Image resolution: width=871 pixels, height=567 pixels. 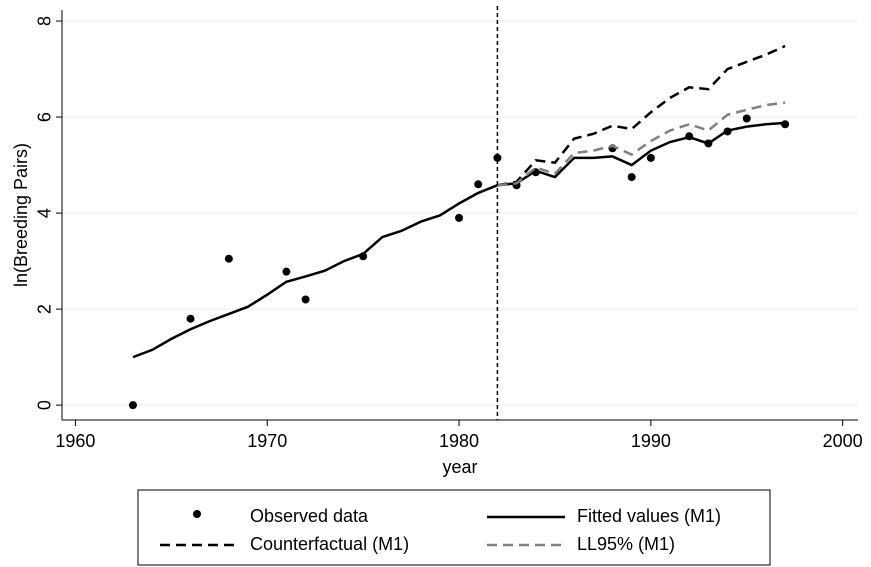 I want to click on y-axis-label: ln(Breeding Pairs), so click(x=21, y=215).